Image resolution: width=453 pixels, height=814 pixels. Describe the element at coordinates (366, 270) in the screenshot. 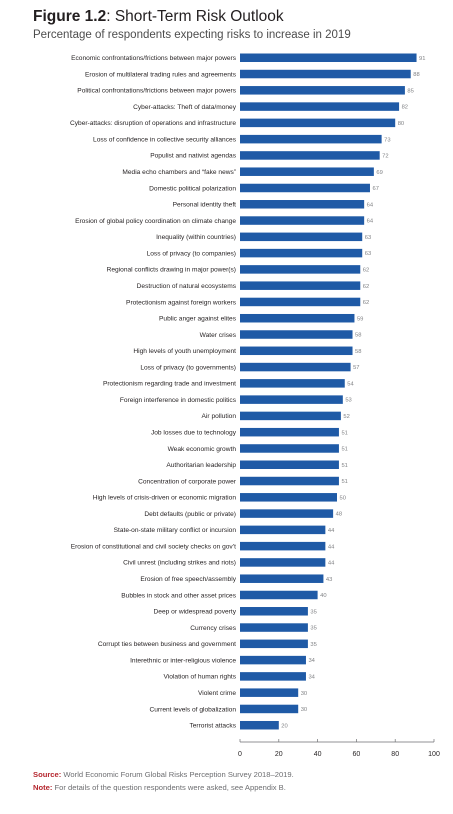

I see `value-label: 62` at that location.